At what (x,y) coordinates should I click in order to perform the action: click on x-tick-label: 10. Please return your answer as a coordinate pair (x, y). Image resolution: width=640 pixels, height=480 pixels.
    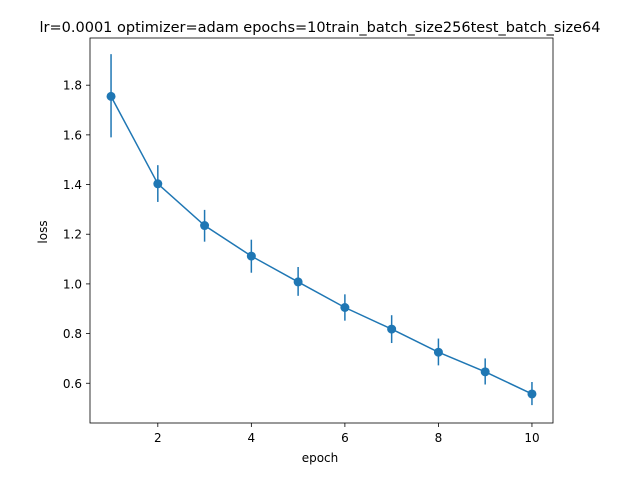
    Looking at the image, I should click on (531, 438).